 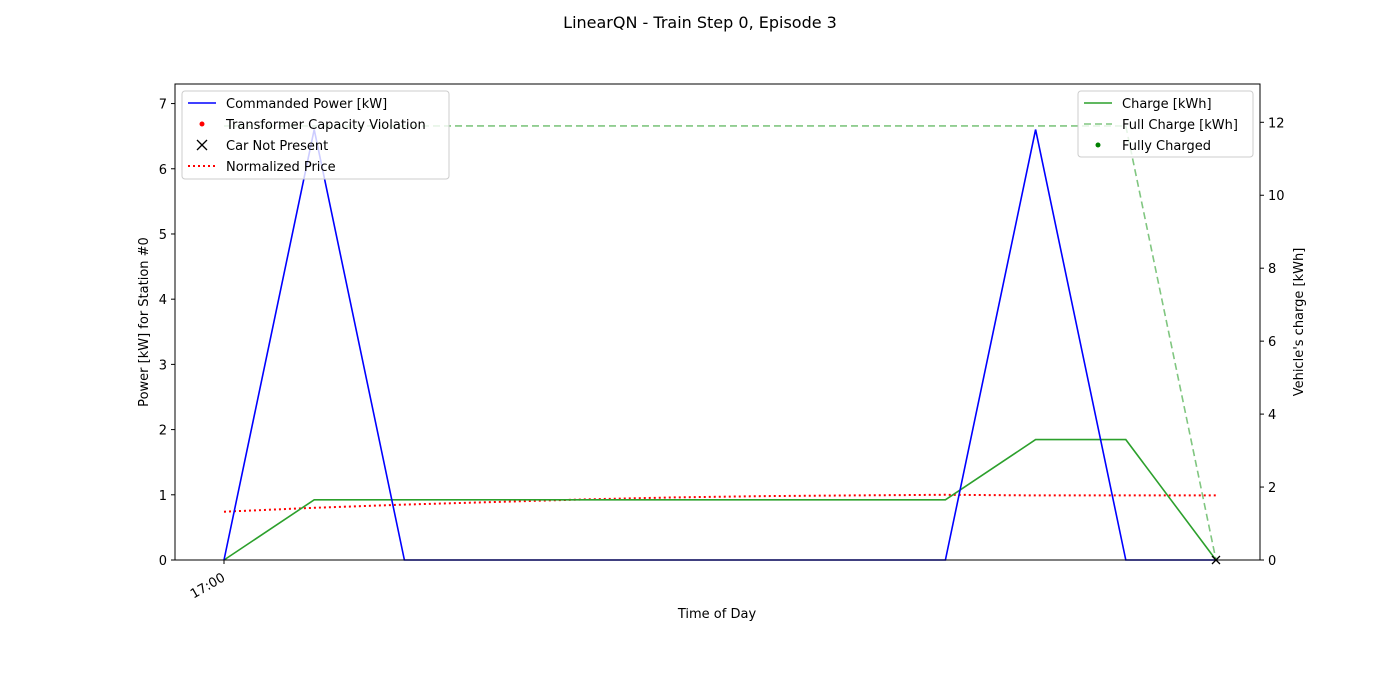 I want to click on left-tick-label: 2, so click(x=163, y=431).